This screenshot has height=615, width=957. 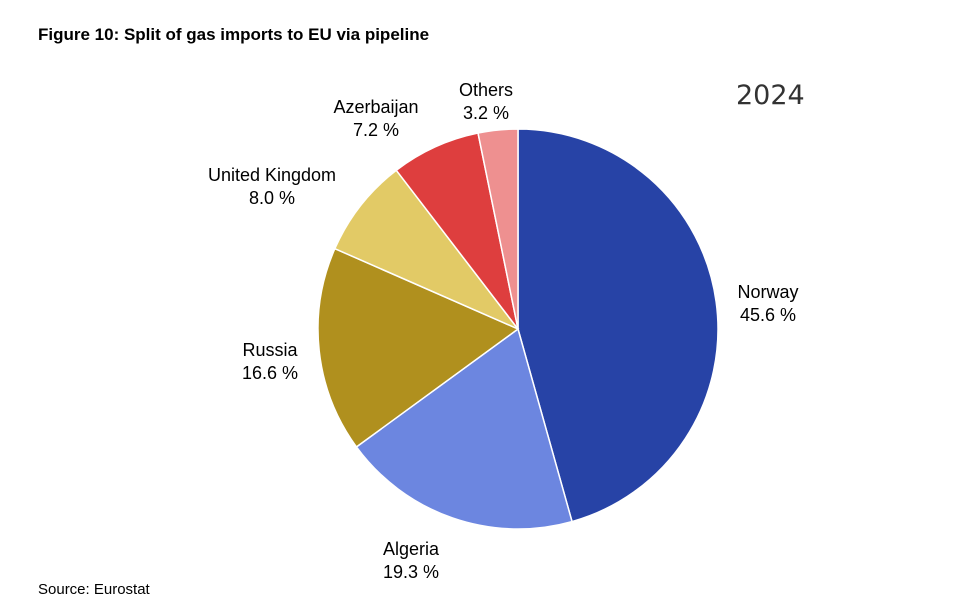 What do you see at coordinates (418, 347) in the screenshot?
I see `pie-slice-russia` at bounding box center [418, 347].